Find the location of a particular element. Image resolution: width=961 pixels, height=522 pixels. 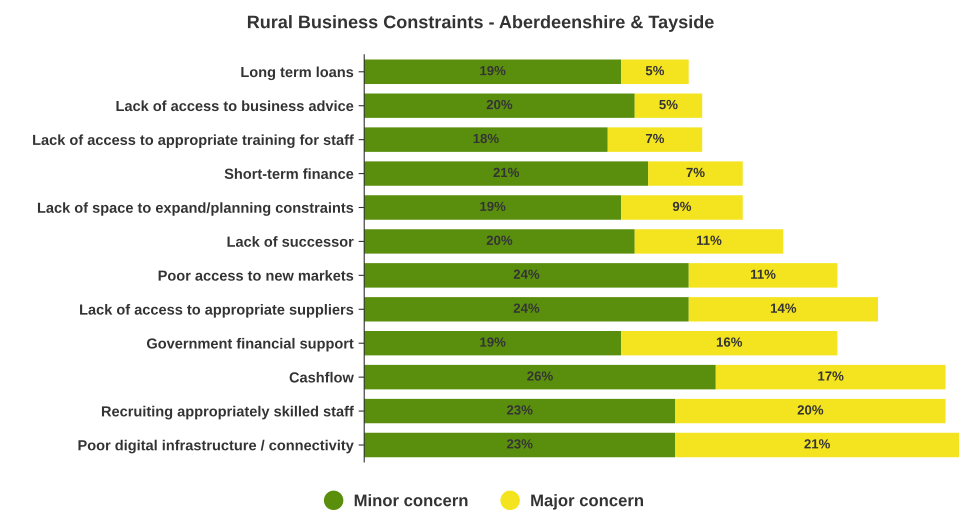

y-tick-label: Long term loans is located at coordinates (297, 73).